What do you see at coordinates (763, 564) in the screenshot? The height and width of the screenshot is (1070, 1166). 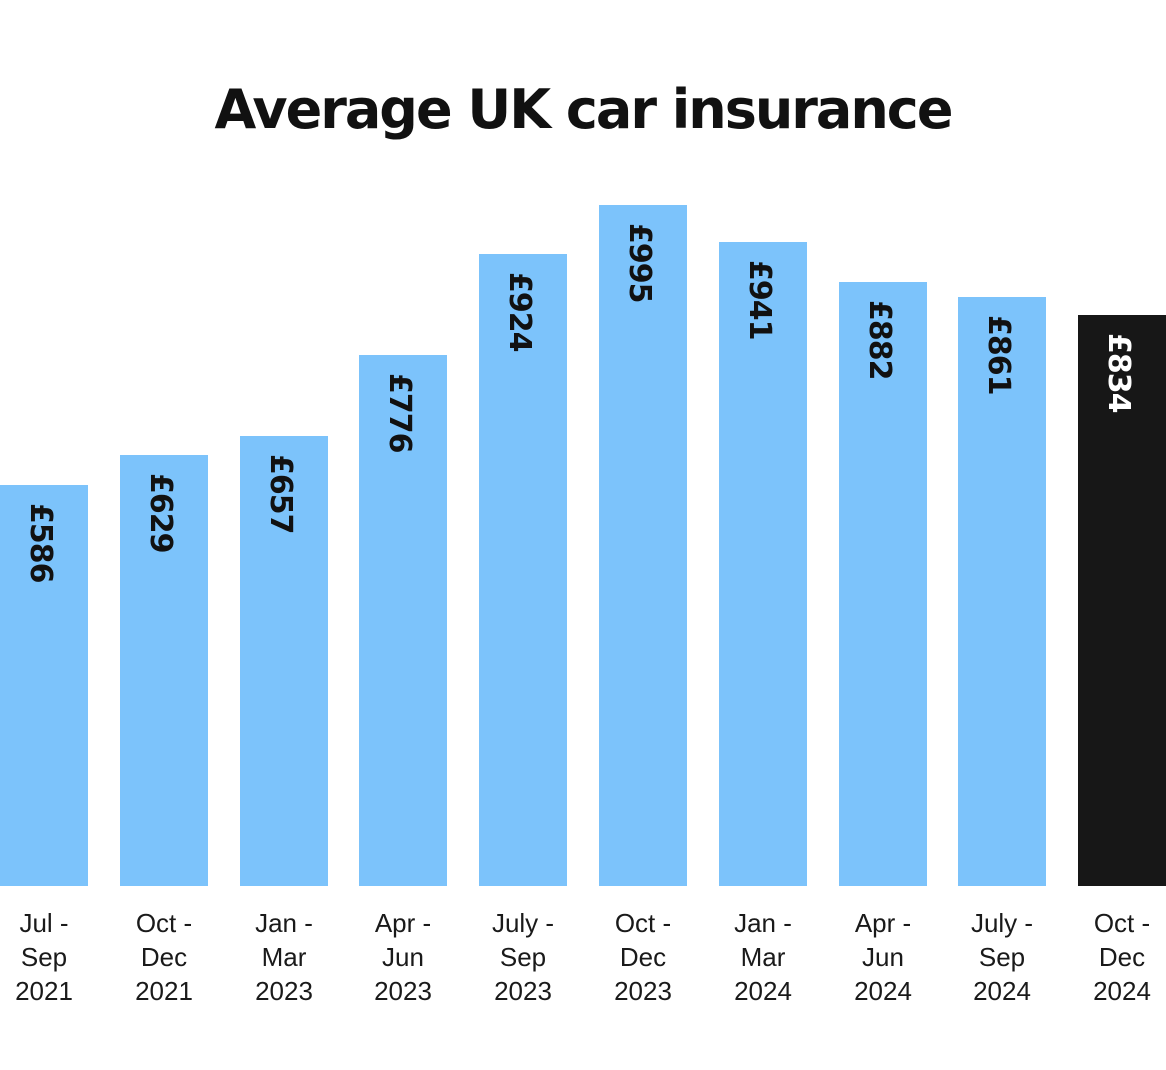 I see `bar: £941` at bounding box center [763, 564].